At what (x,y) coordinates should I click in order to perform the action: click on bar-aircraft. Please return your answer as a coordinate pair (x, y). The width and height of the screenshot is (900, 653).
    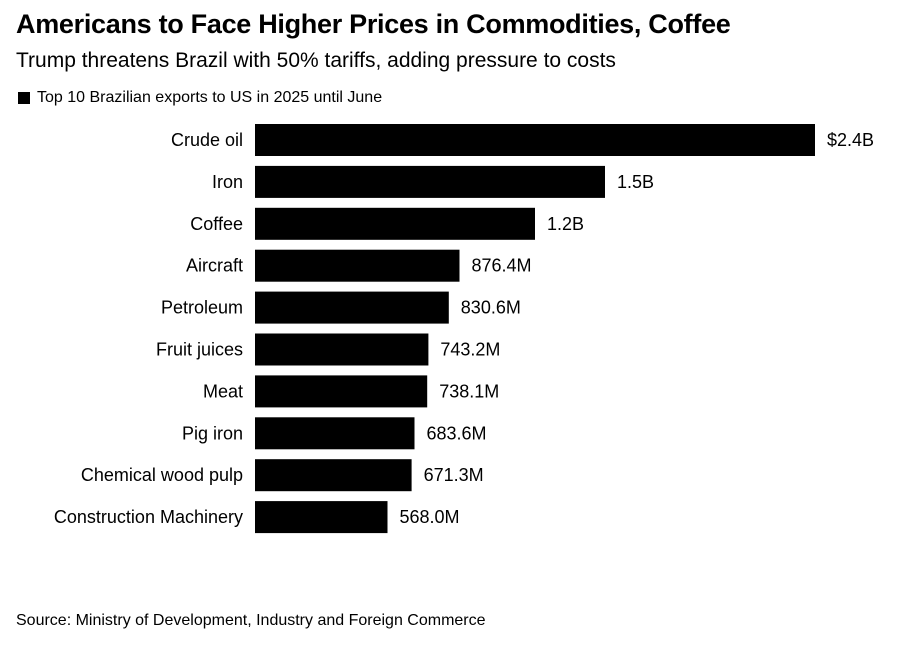
    Looking at the image, I should click on (357, 265).